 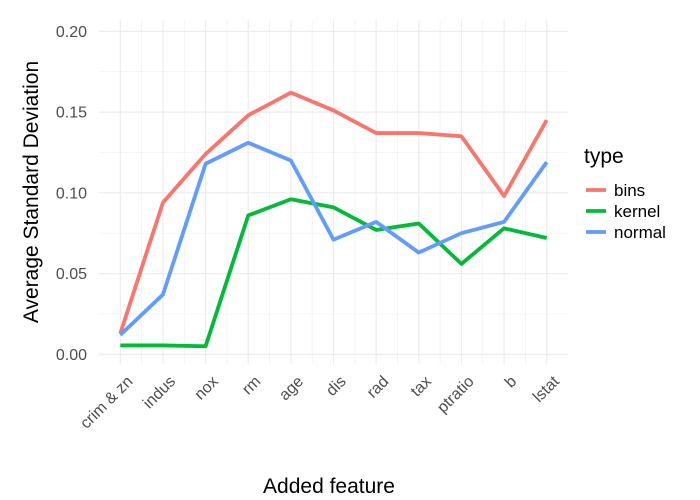 I want to click on y-tick-label: 0.05, so click(x=71, y=274).